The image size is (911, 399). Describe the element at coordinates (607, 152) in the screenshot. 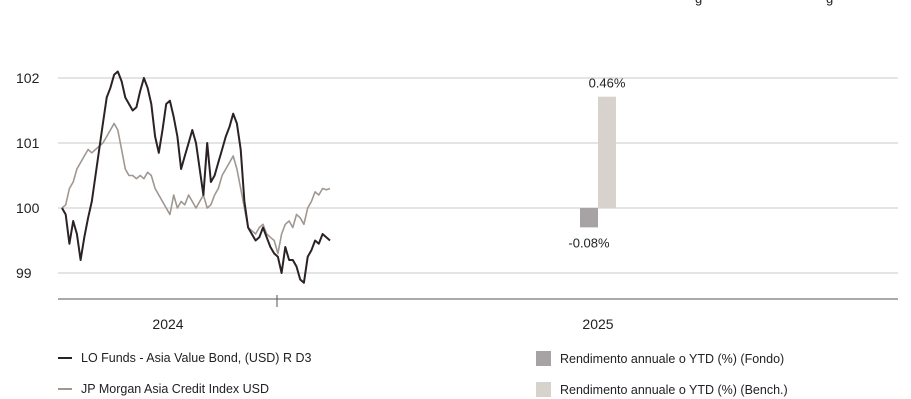

I see `bar-benchmark-2025` at that location.